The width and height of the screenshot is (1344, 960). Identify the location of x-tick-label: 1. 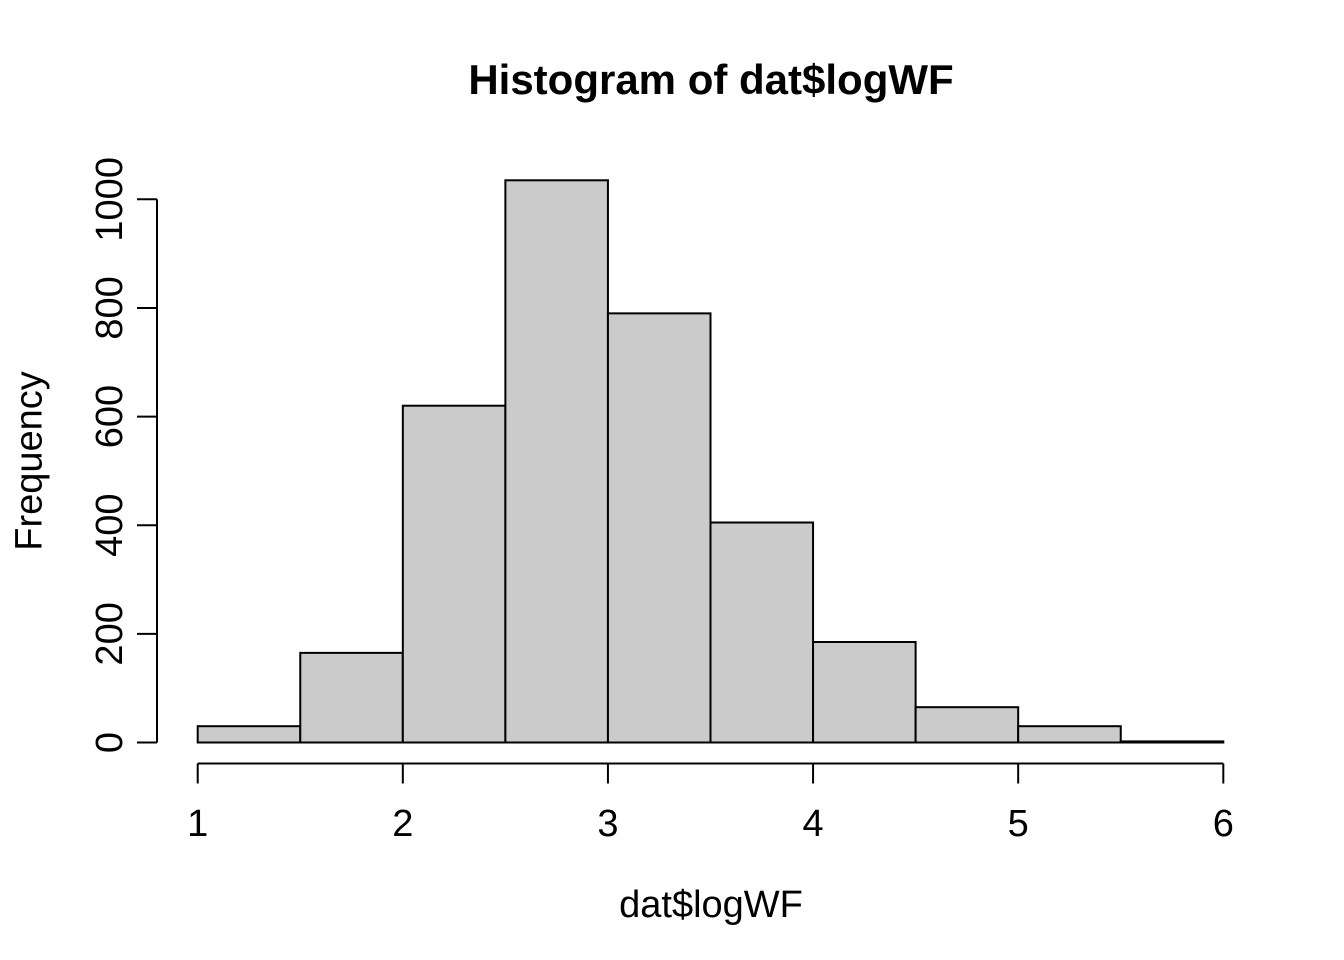
(197, 824).